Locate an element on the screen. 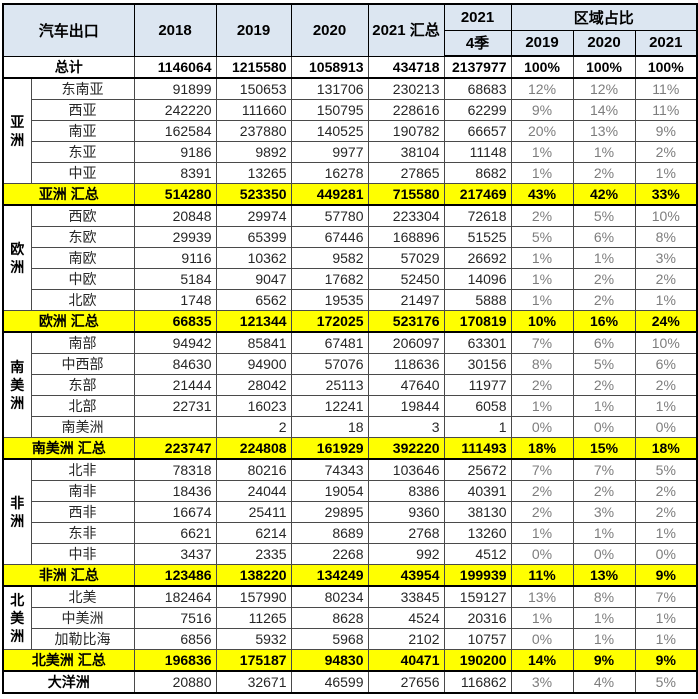 The width and height of the screenshot is (698, 699). year-value-cell: 9047 is located at coordinates (253, 278).